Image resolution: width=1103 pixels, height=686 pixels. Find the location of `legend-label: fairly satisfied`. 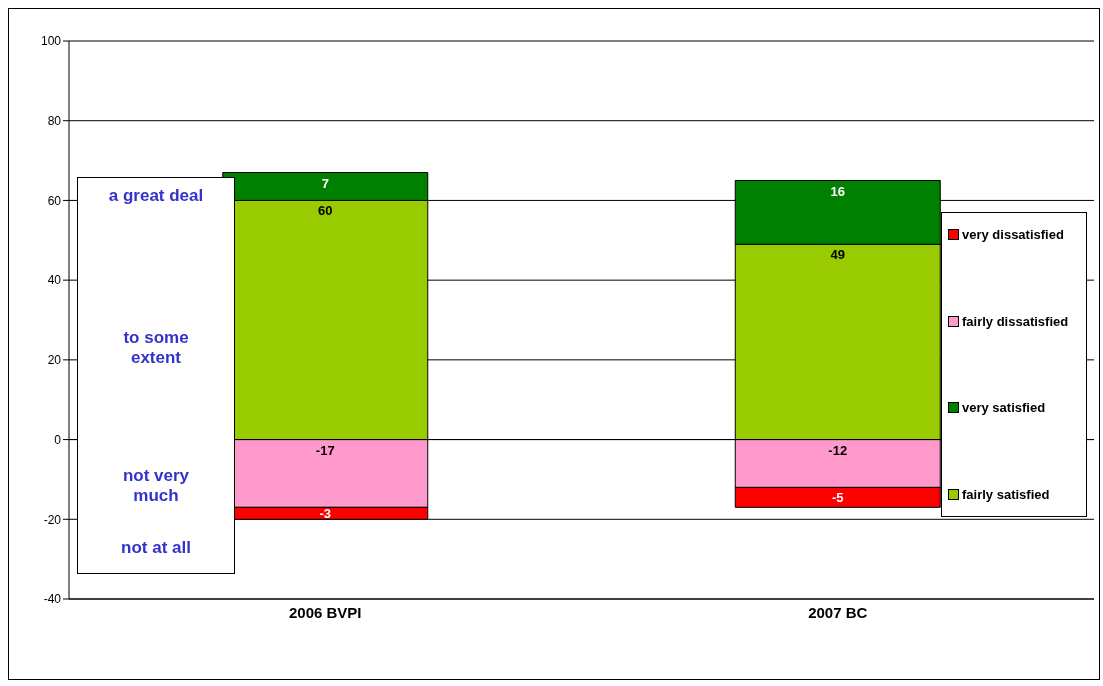

legend-label: fairly satisfied is located at coordinates (1006, 494).